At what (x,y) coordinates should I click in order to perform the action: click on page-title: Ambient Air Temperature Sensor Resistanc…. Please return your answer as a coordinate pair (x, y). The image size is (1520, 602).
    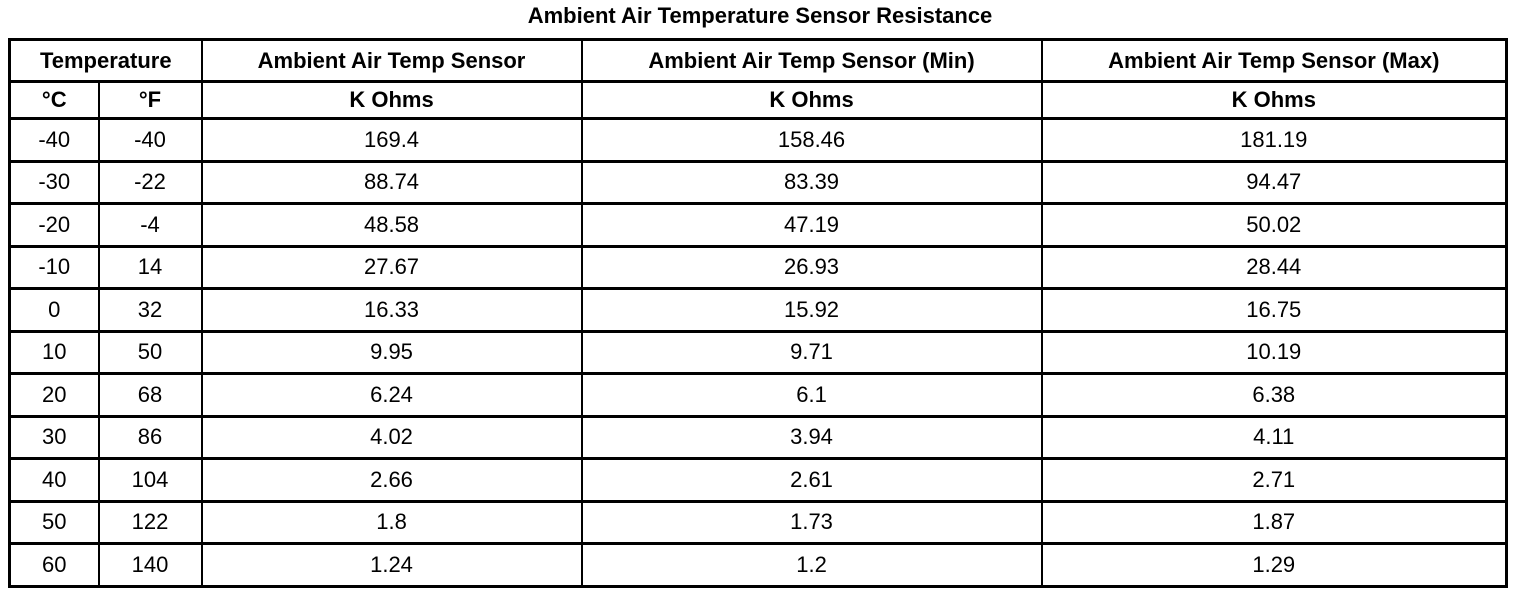
    Looking at the image, I should click on (760, 15).